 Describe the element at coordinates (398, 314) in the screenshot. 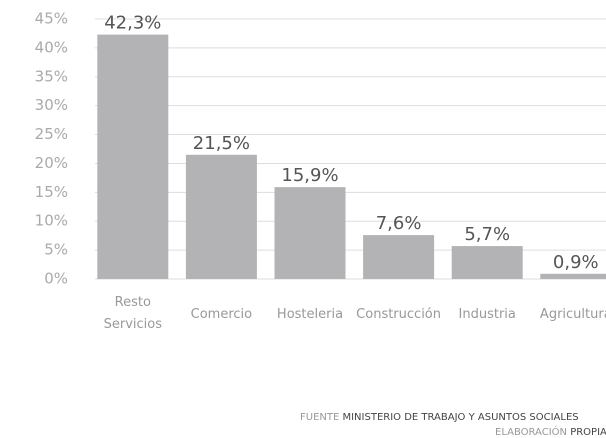

I see `x-tick-label: Construcción` at that location.